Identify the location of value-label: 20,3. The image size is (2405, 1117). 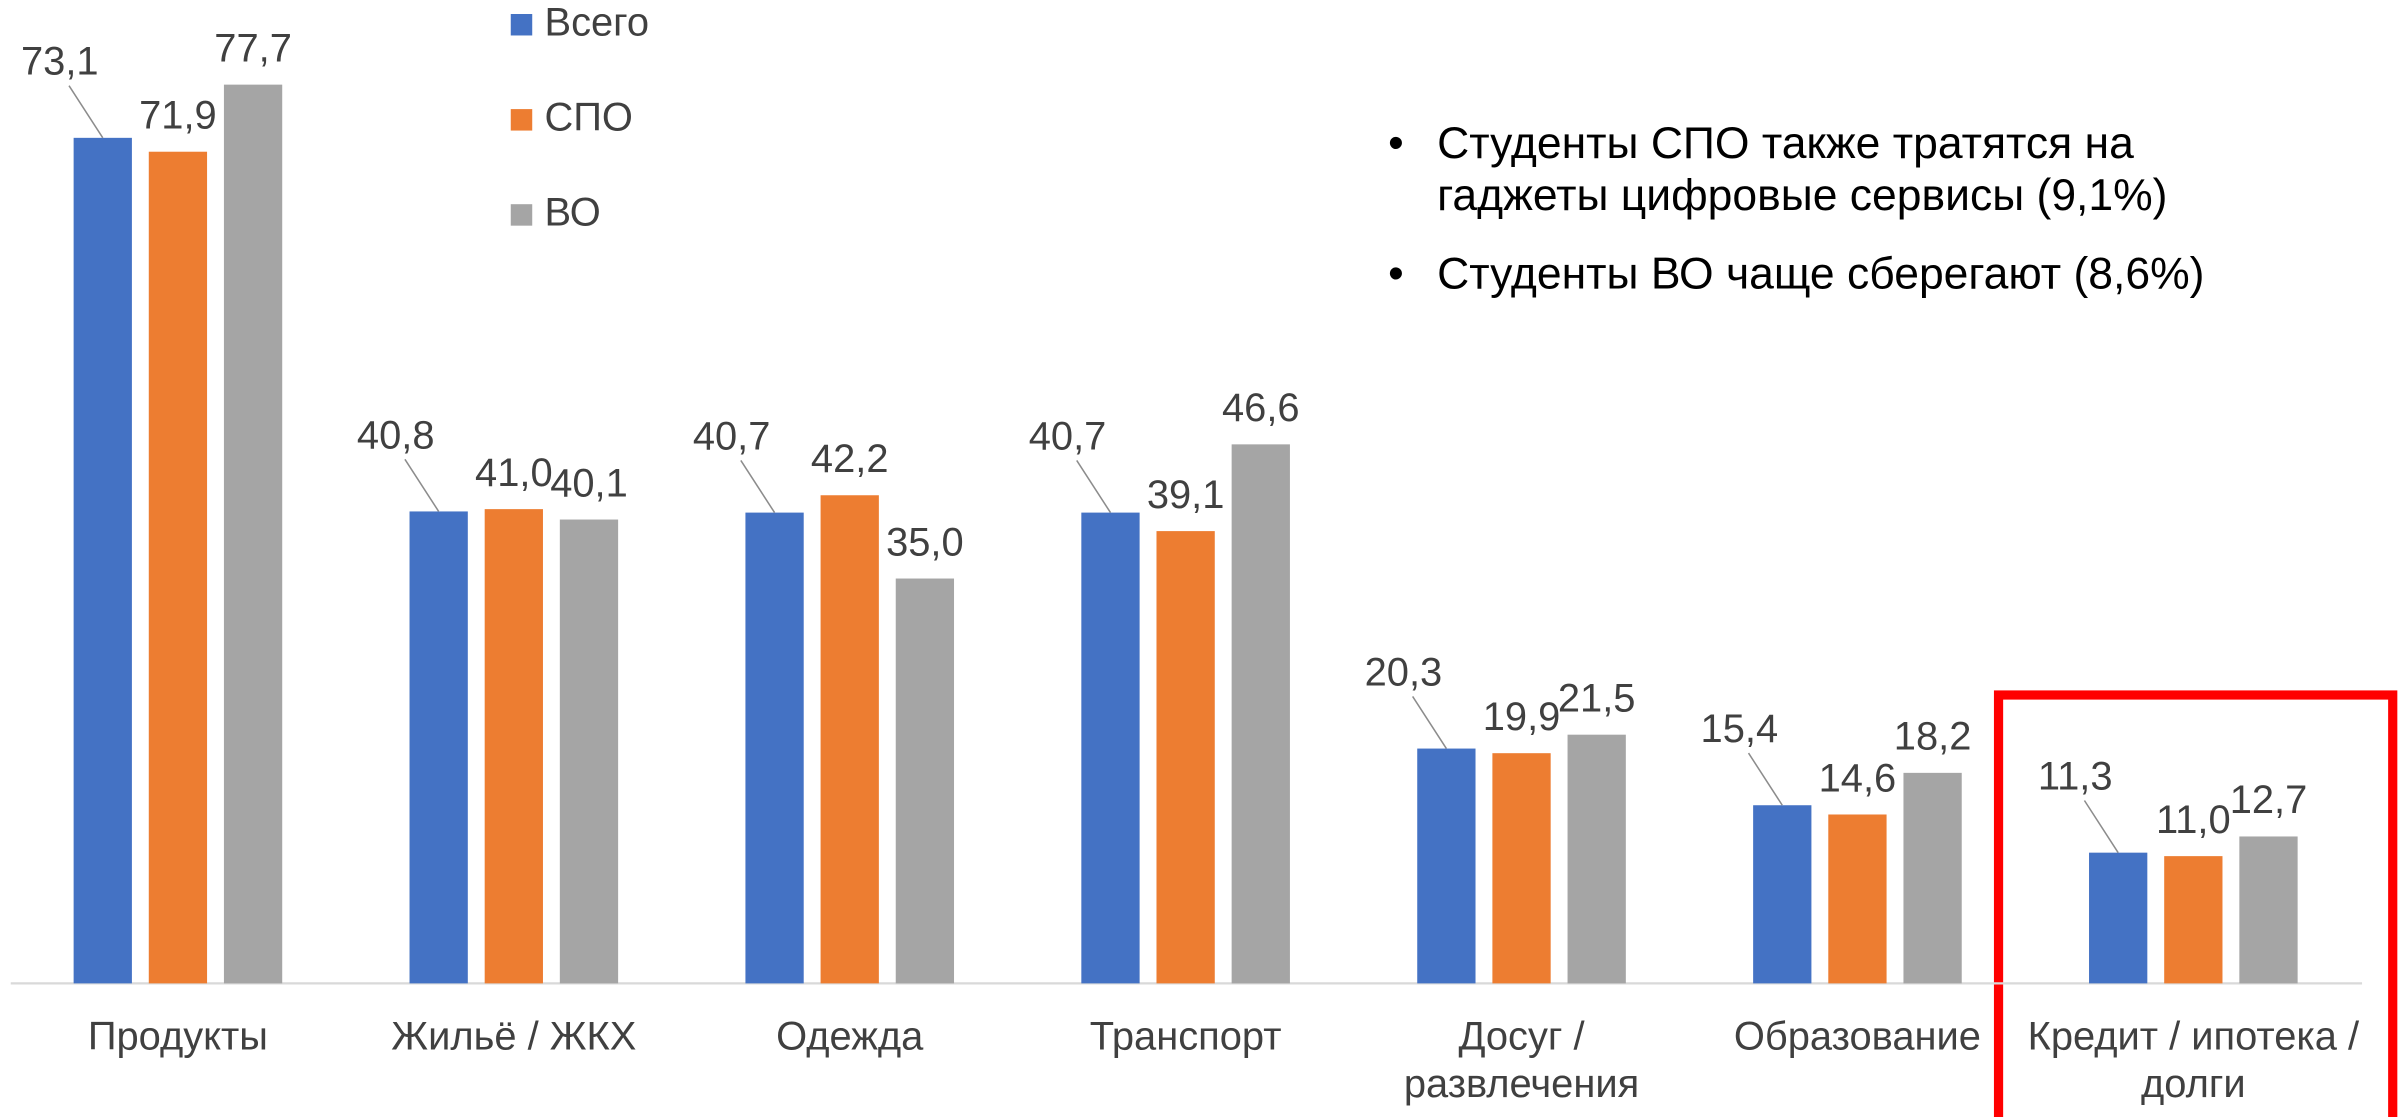
(1404, 672).